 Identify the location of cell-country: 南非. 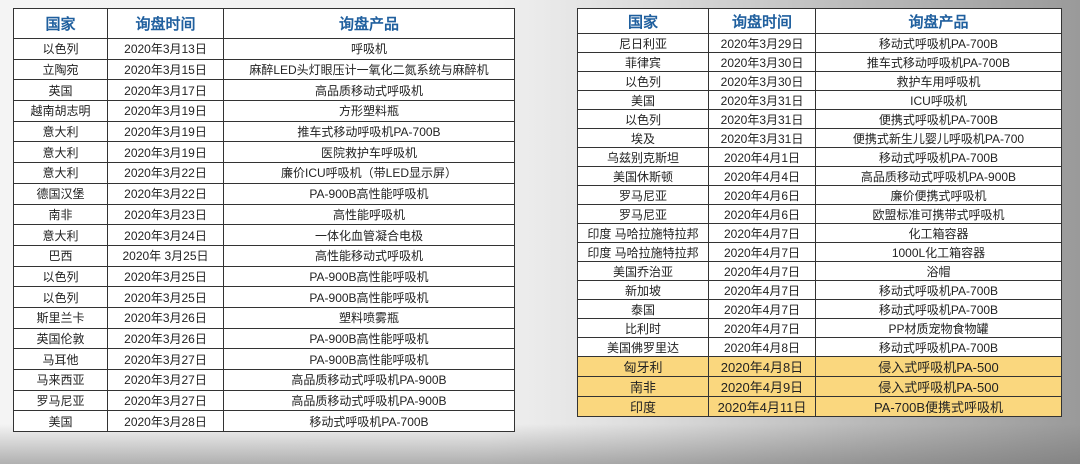
(60, 214).